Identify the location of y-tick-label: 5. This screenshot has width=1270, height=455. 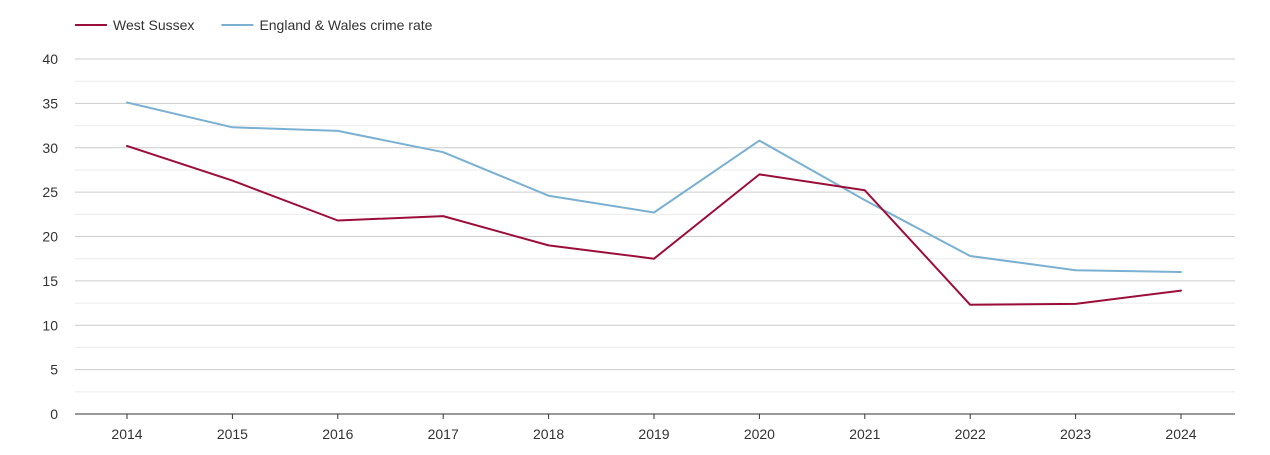
(54, 370).